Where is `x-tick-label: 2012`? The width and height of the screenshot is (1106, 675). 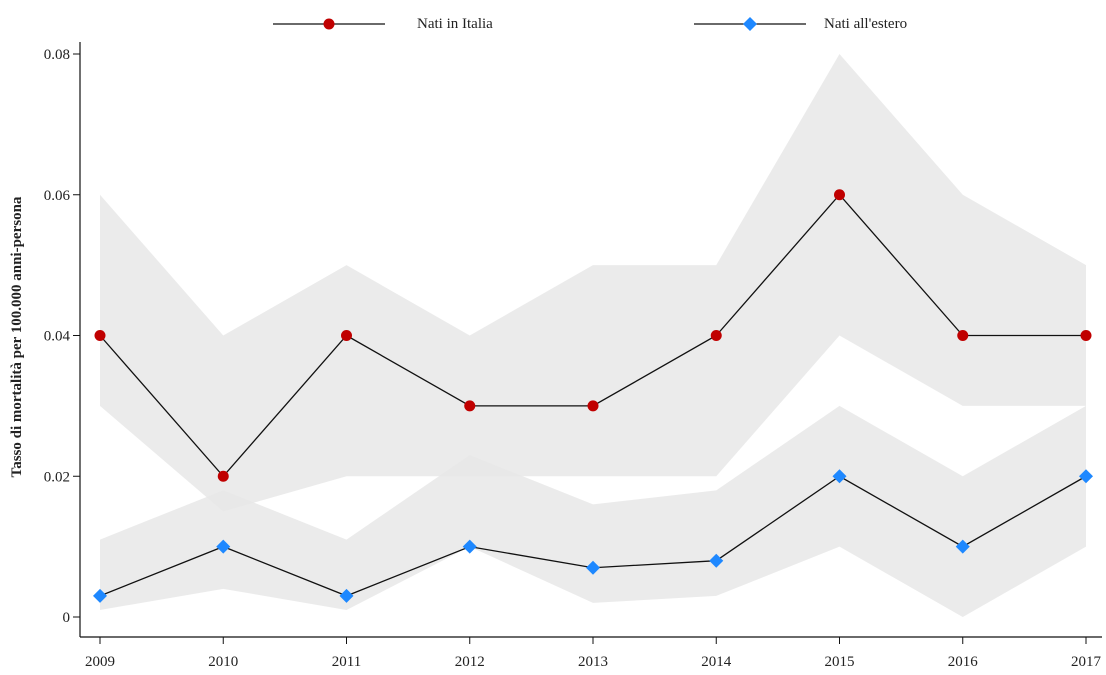 x-tick-label: 2012 is located at coordinates (470, 662).